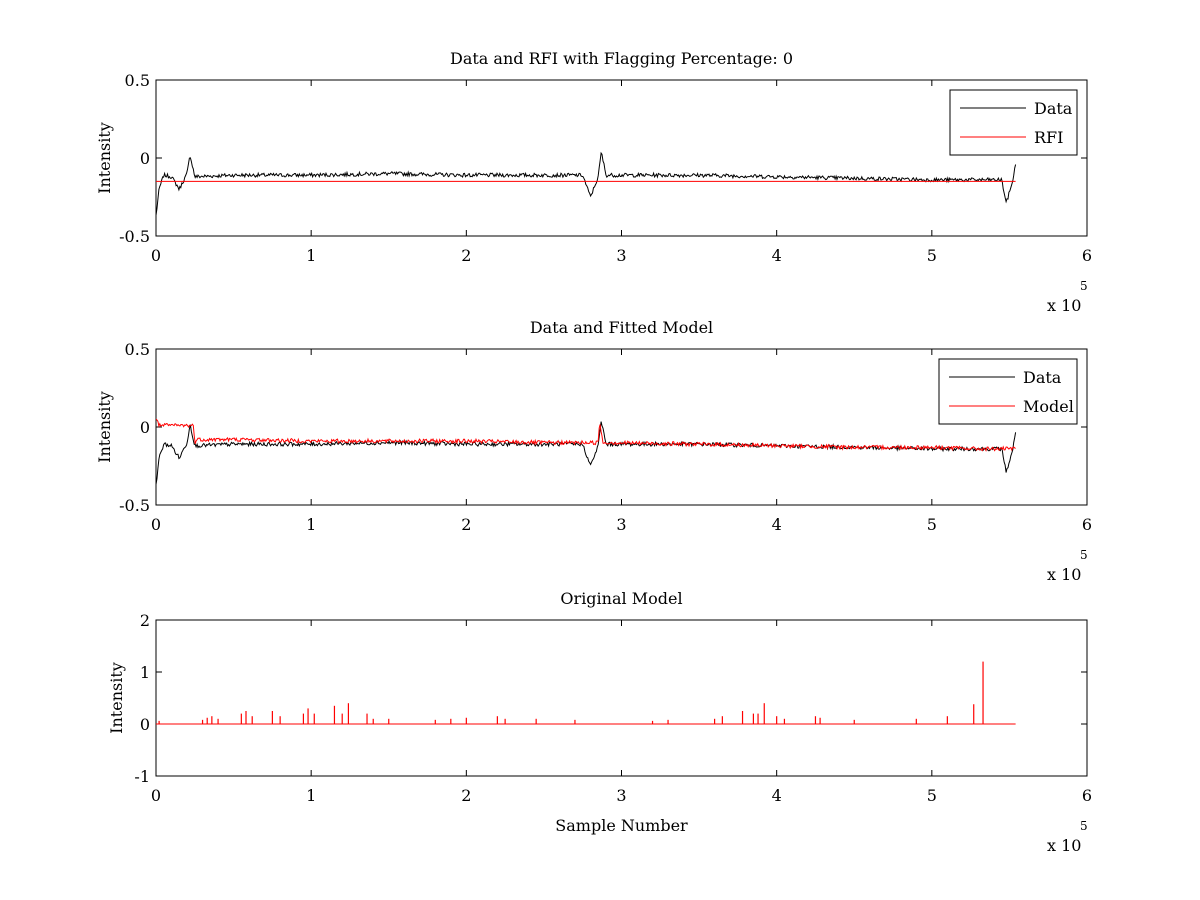 This screenshot has height=900, width=1200. I want to click on series-line-model, so click(586, 435).